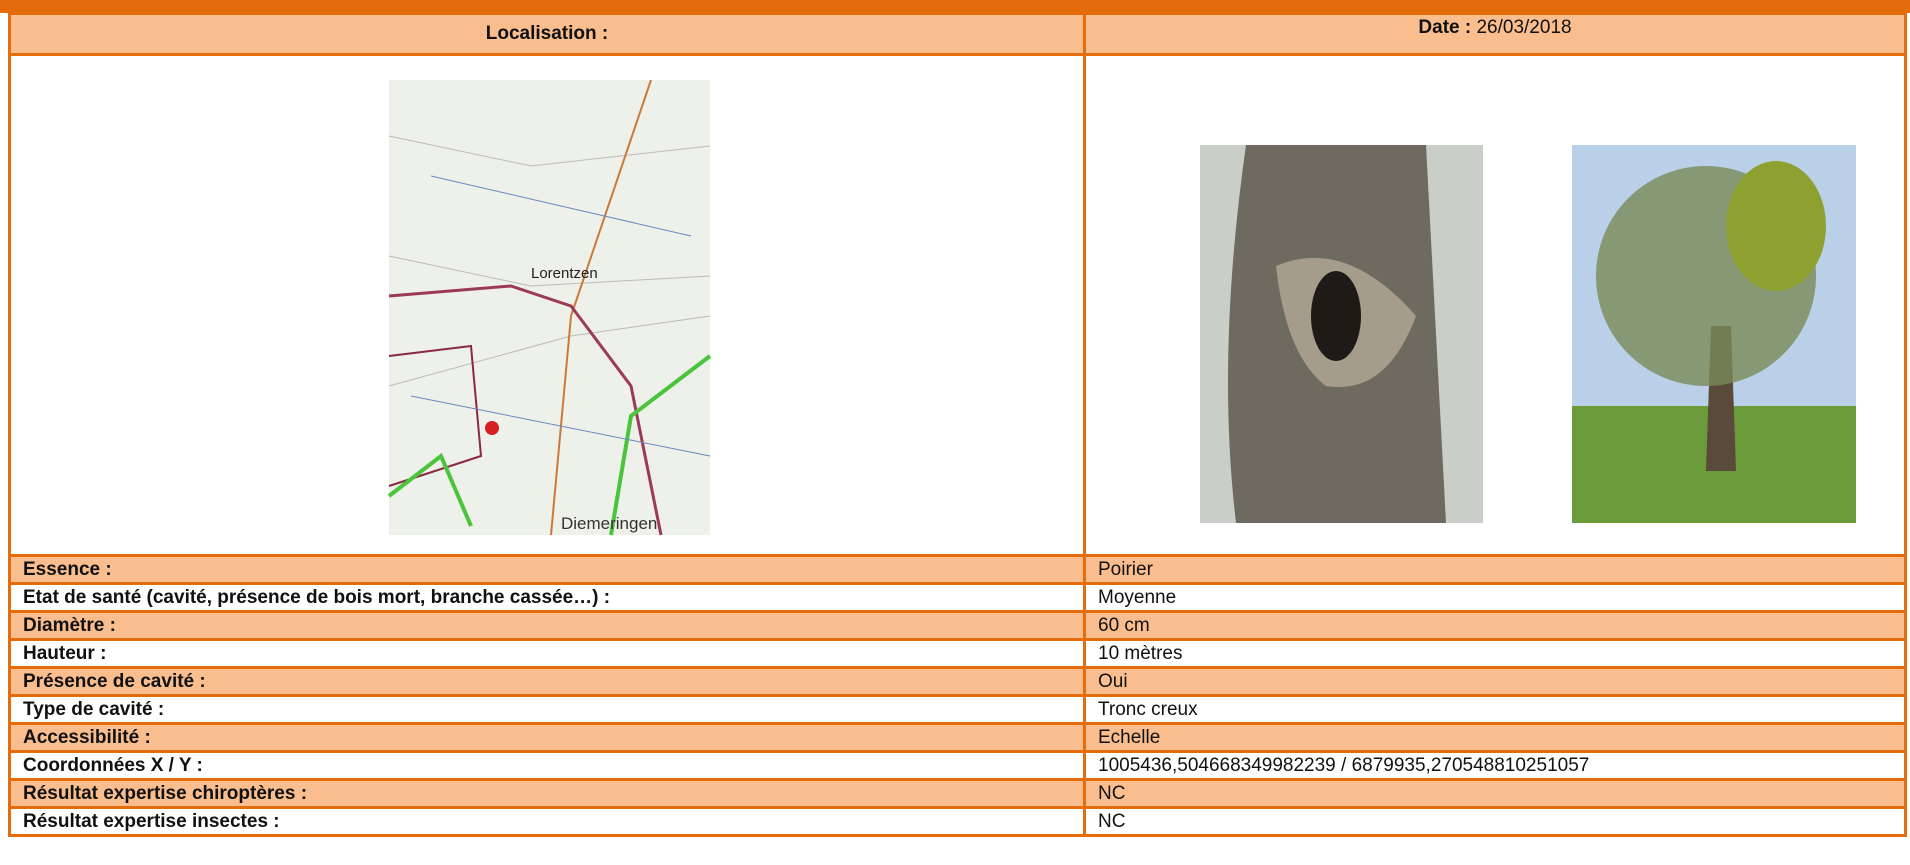 This screenshot has width=1910, height=865. Describe the element at coordinates (1495, 597) in the screenshot. I see `row-value: Moyenne` at that location.